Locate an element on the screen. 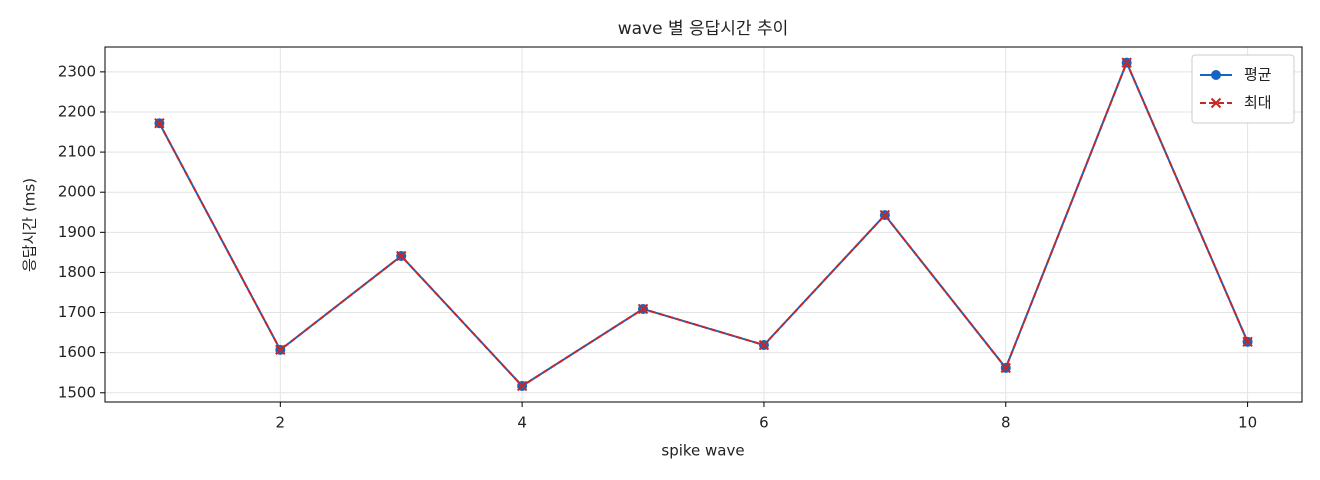 The width and height of the screenshot is (1320, 480). x-tick-label: 4 is located at coordinates (522, 423).